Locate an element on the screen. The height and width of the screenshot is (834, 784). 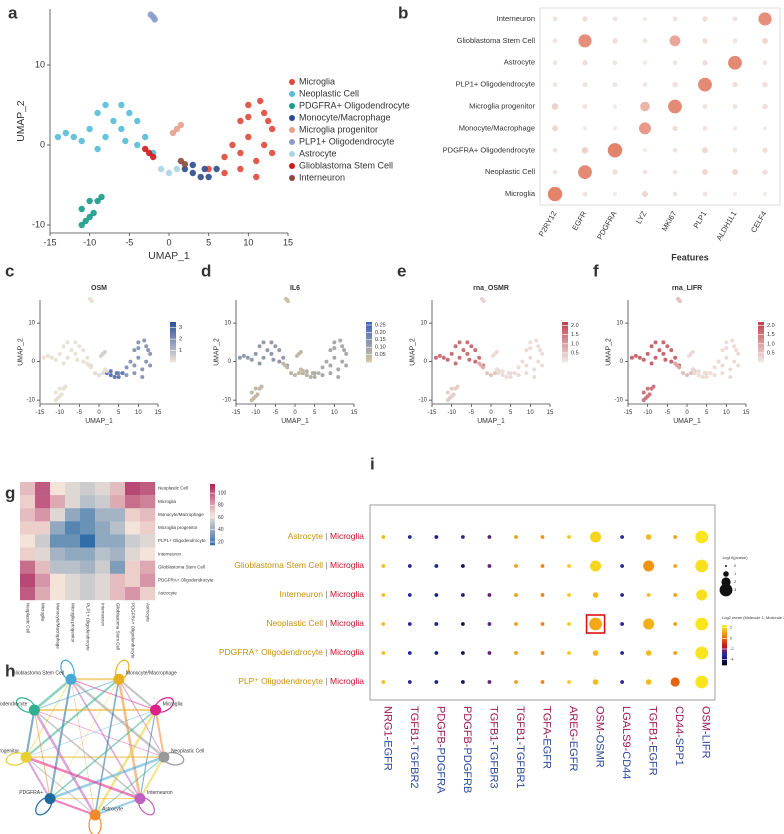
x-tick-label: MKI67 is located at coordinates (669, 220).